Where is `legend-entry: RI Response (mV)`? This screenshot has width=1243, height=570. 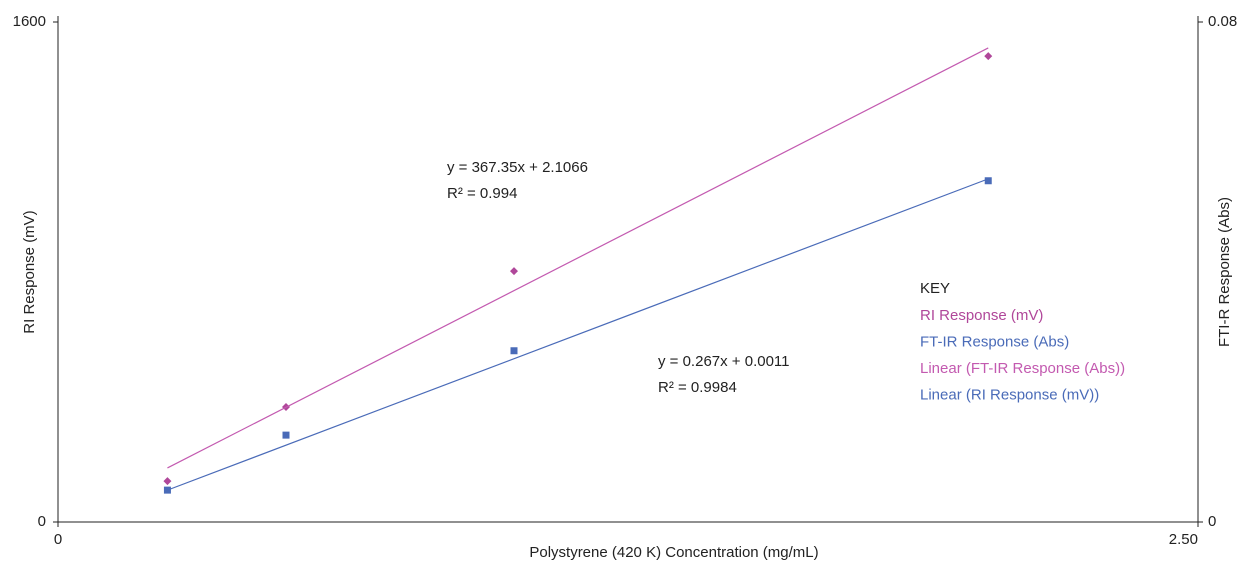 legend-entry: RI Response (mV) is located at coordinates (981, 315).